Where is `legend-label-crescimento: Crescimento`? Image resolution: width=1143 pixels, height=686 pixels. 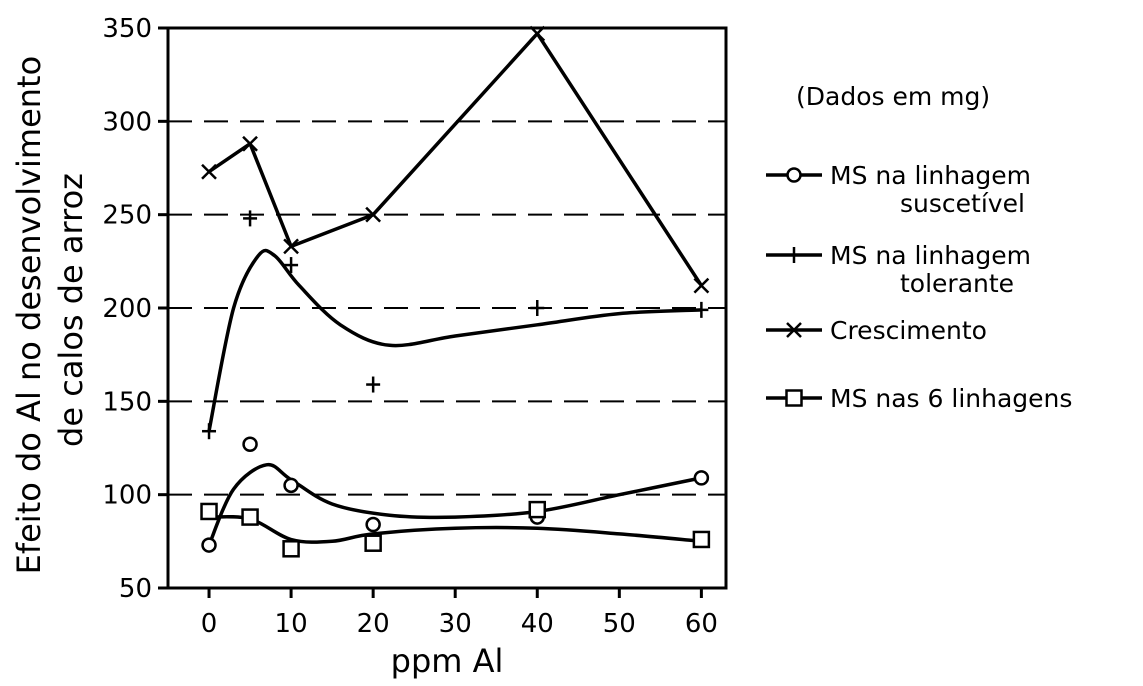
legend-label-crescimento: Crescimento is located at coordinates (908, 330).